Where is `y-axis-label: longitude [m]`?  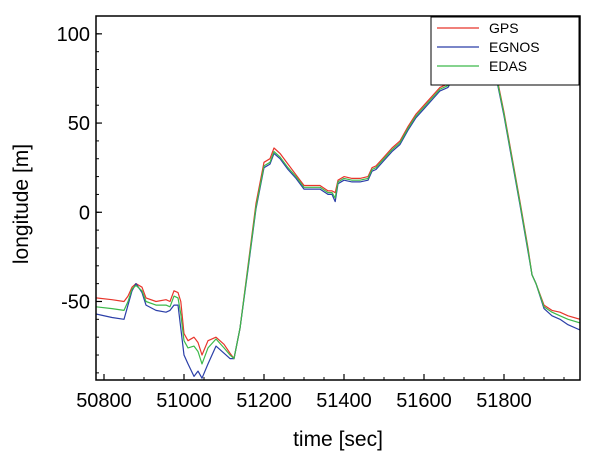 y-axis-label: longitude [m] is located at coordinates (21, 204).